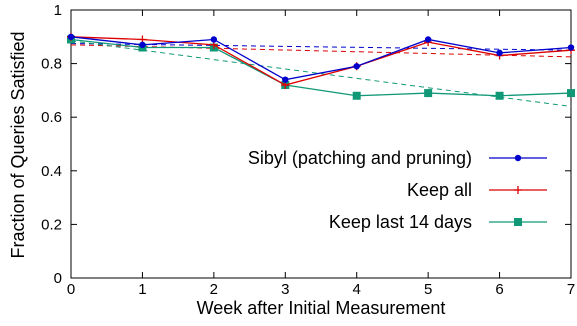 This screenshot has height=326, width=577. I want to click on x-tick-label: 6, so click(499, 289).